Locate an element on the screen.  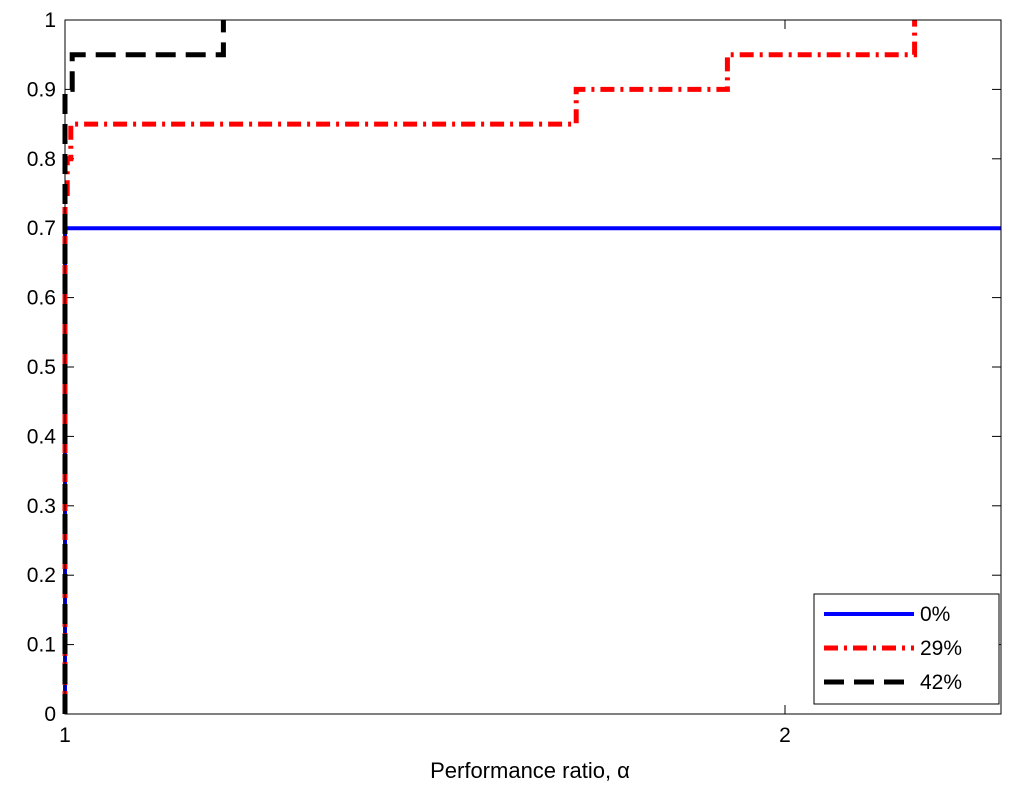
y-tick-label: 0.9 is located at coordinates (41, 89).